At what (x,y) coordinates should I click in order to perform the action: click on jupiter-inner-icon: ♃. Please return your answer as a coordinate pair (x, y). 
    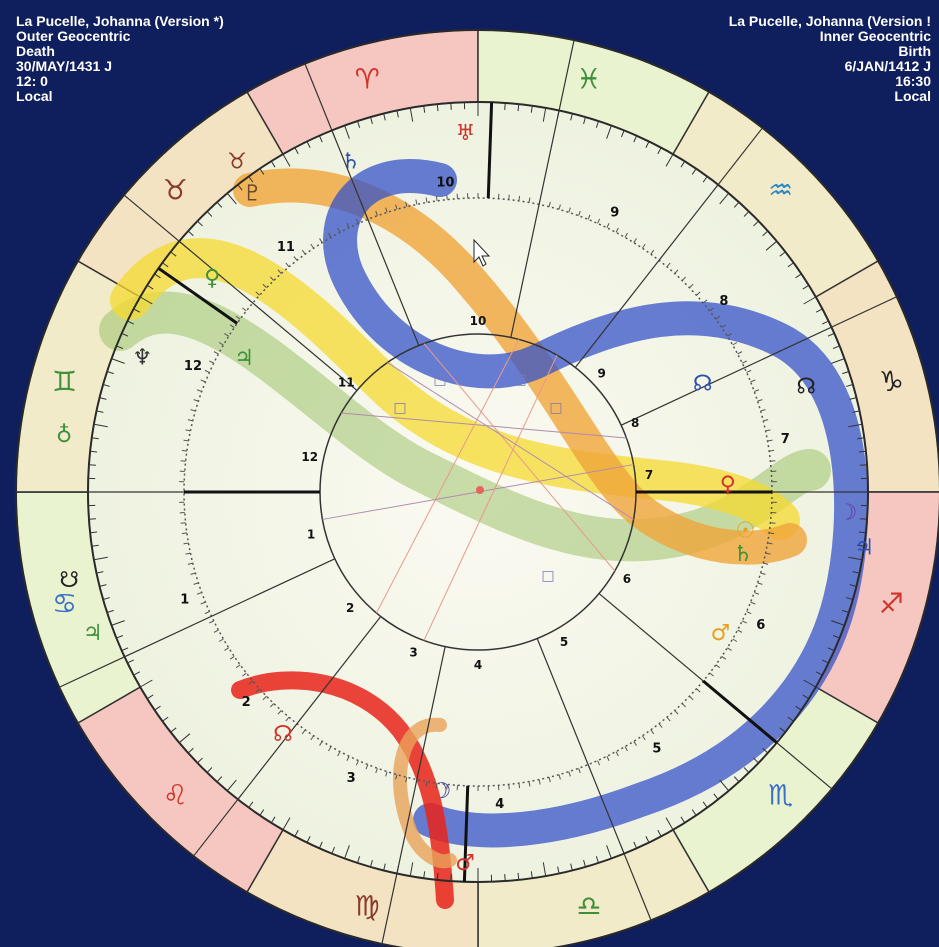
    Looking at the image, I should click on (864, 547).